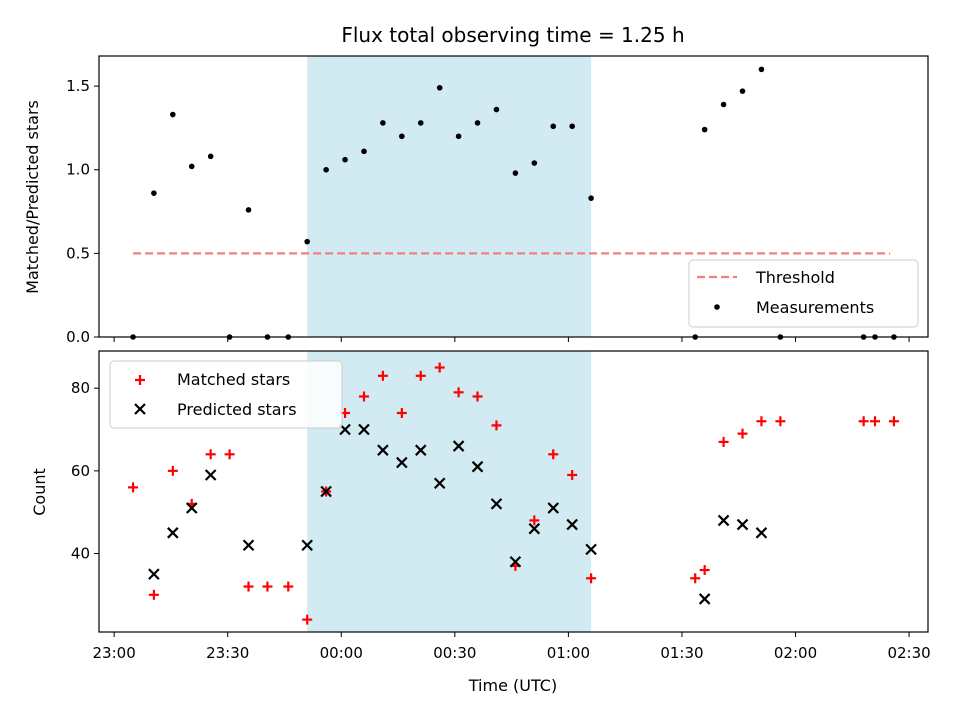  What do you see at coordinates (140, 409) in the screenshot?
I see `legend-predicted-marker` at bounding box center [140, 409].